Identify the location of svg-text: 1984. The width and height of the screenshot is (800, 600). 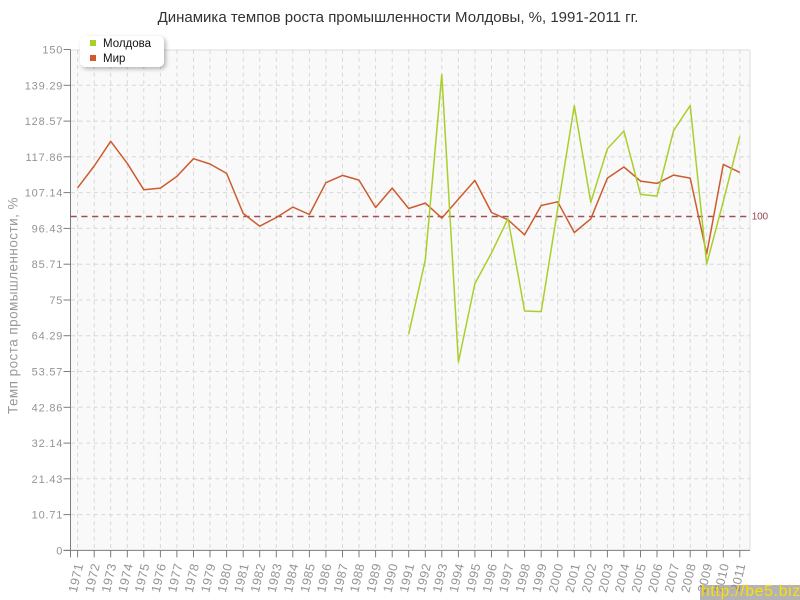
(291, 578).